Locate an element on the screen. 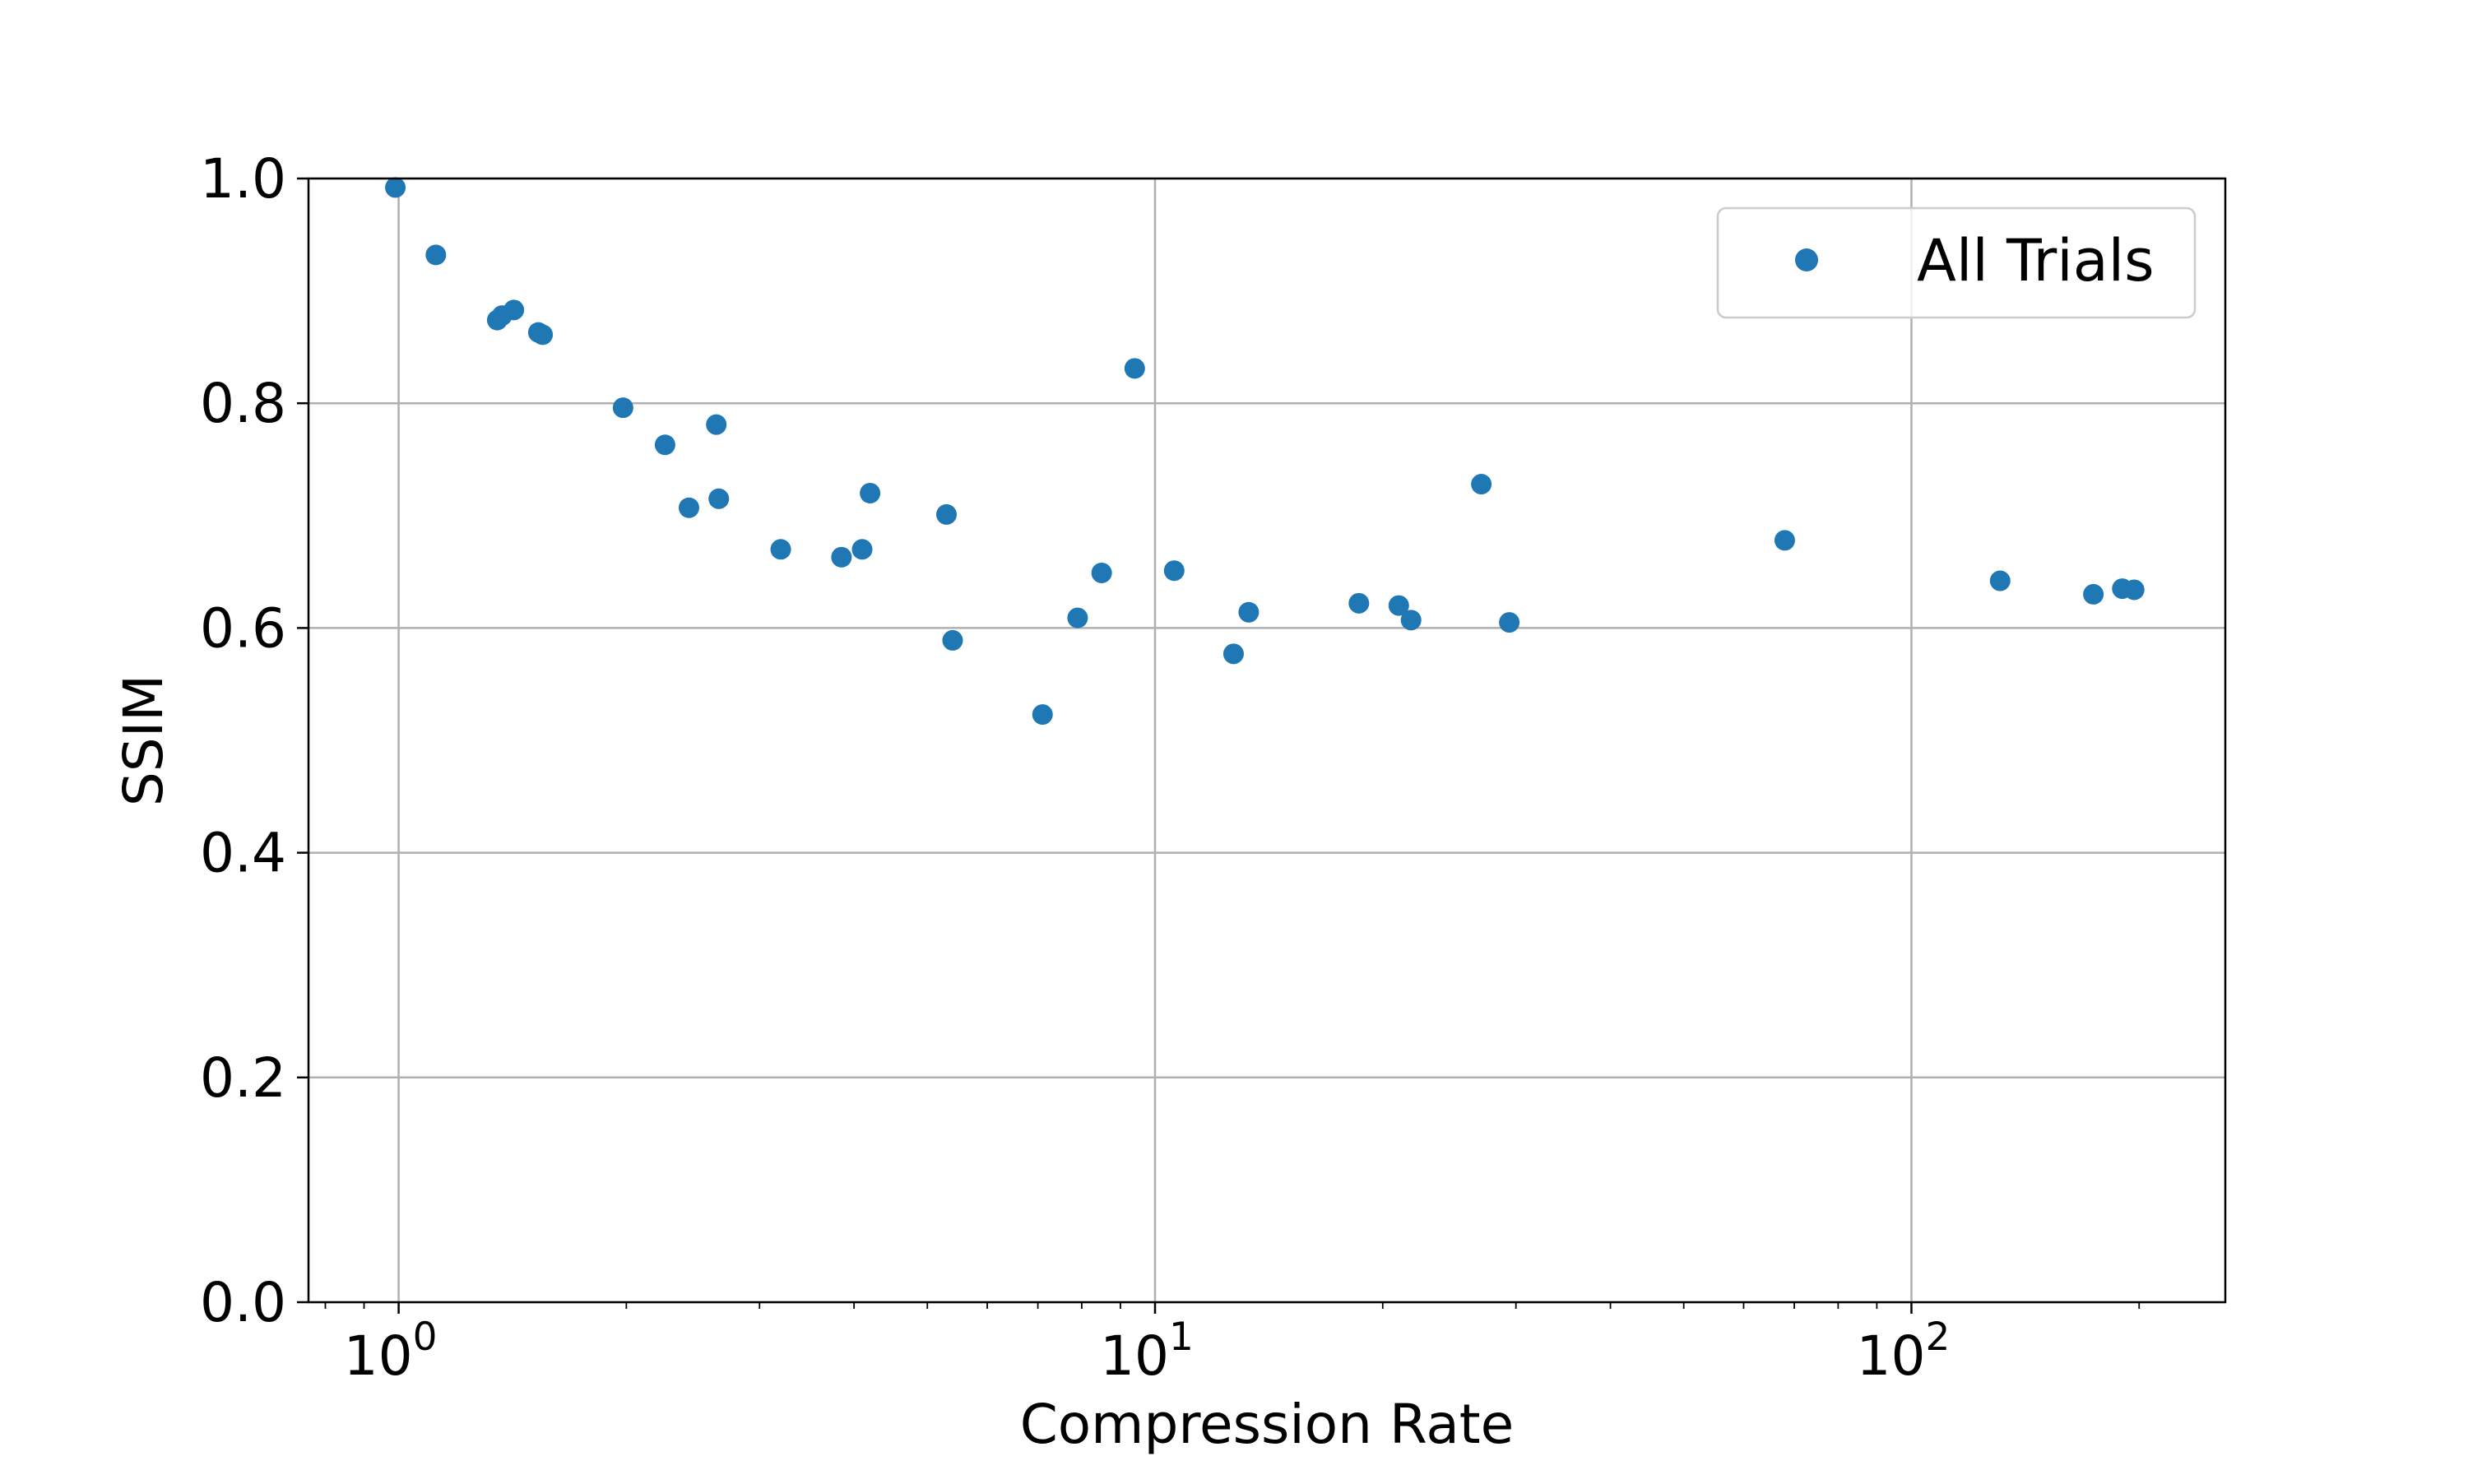 The width and height of the screenshot is (2468, 1484). legend-marker is located at coordinates (1806, 259).